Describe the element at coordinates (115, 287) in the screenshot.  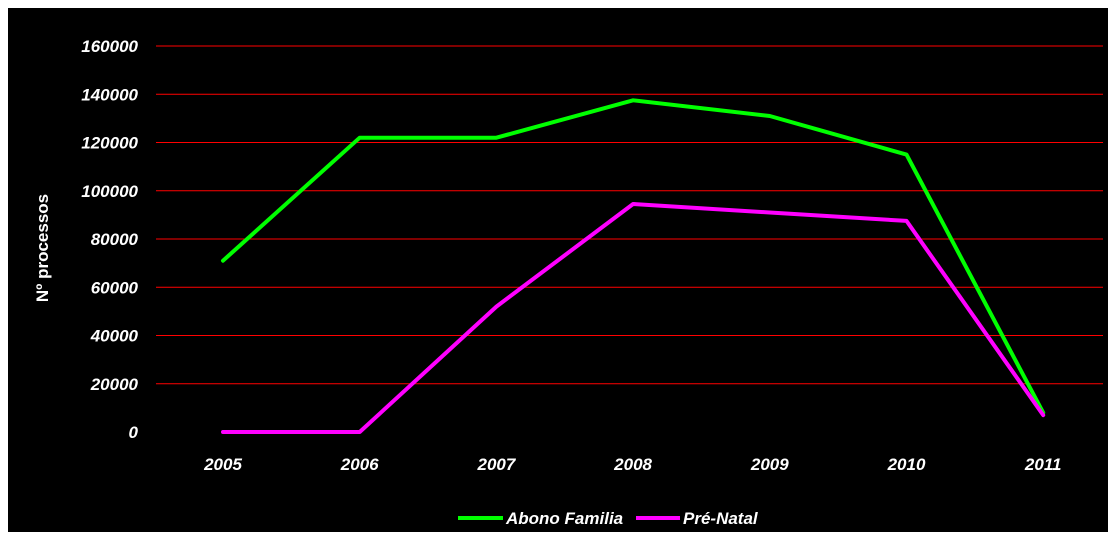
I see `y-tick-label: 60000` at that location.